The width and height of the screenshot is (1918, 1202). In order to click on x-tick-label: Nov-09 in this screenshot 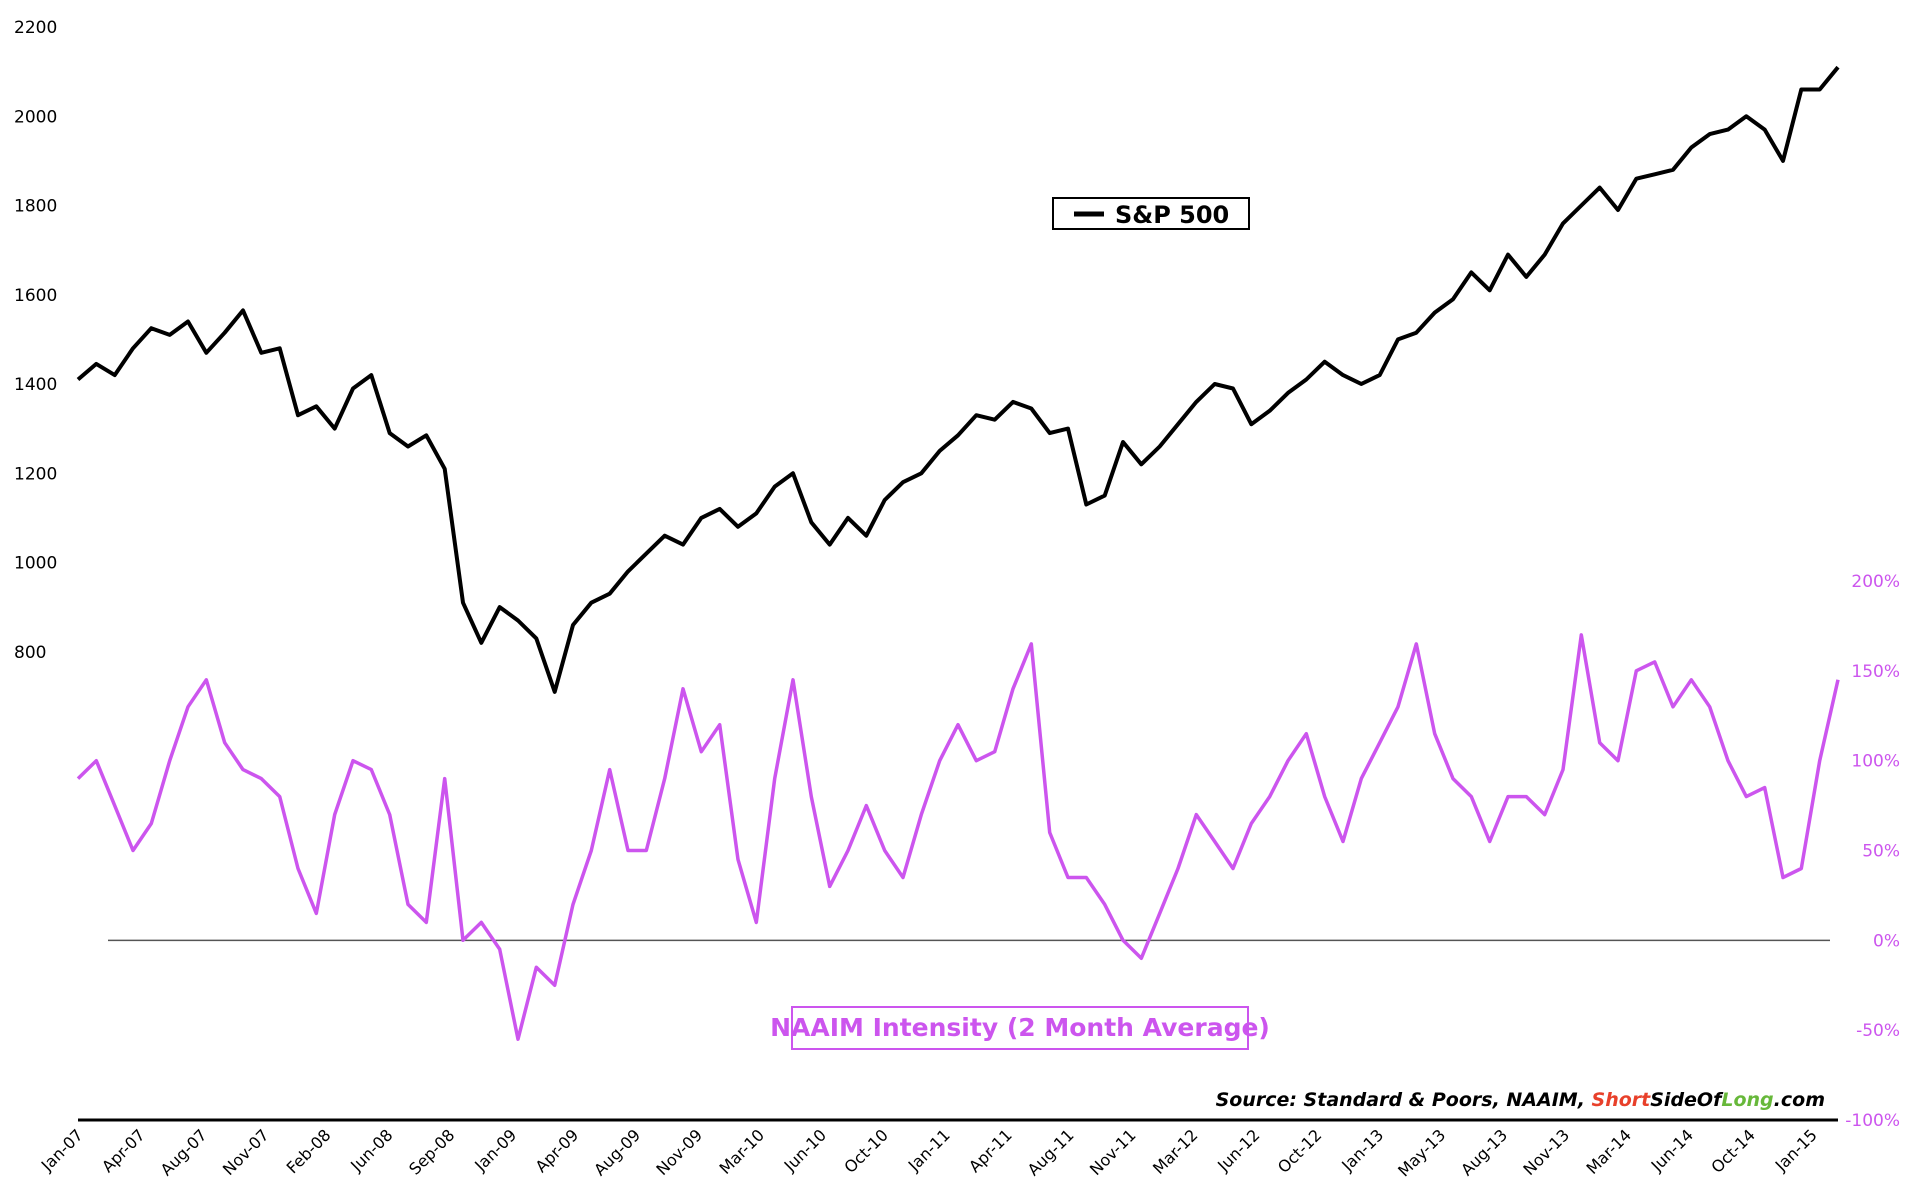, I will do `click(679, 1152)`.